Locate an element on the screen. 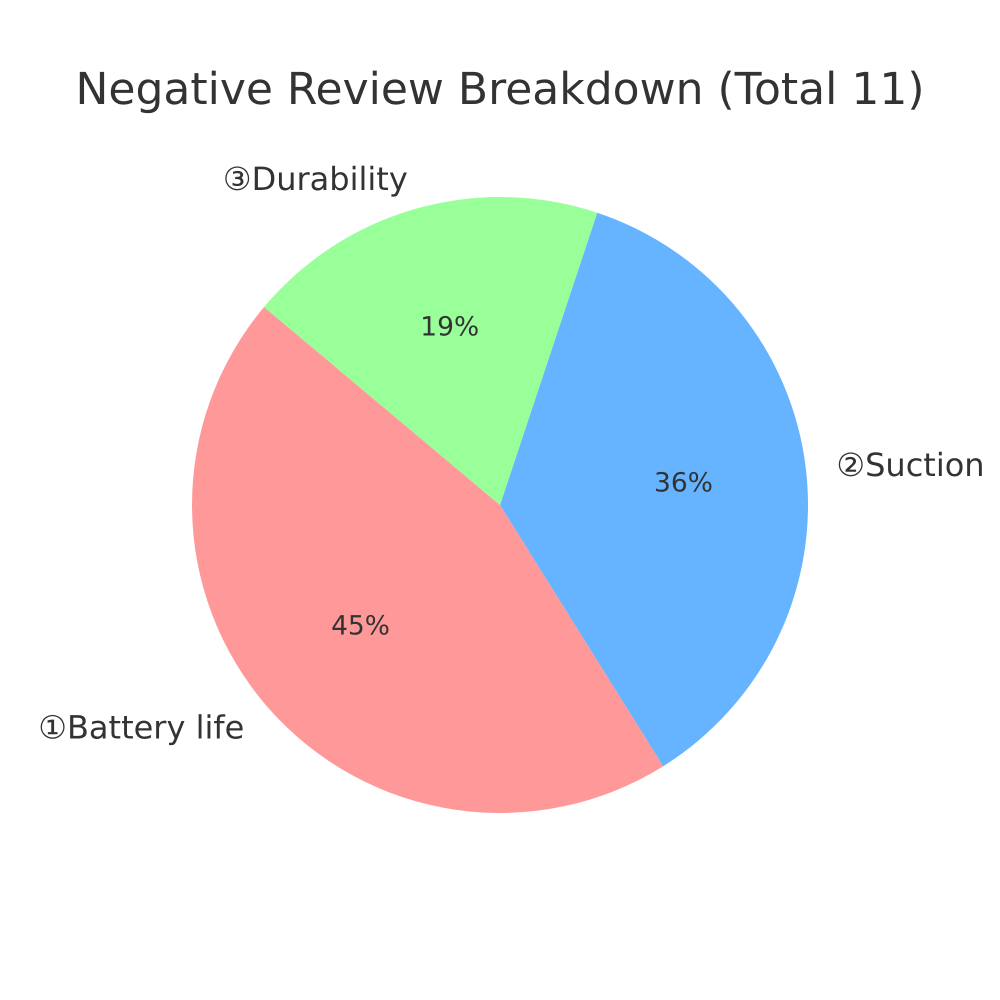  chart-title: Negative Review Breakdown (Total 11) is located at coordinates (500, 89).